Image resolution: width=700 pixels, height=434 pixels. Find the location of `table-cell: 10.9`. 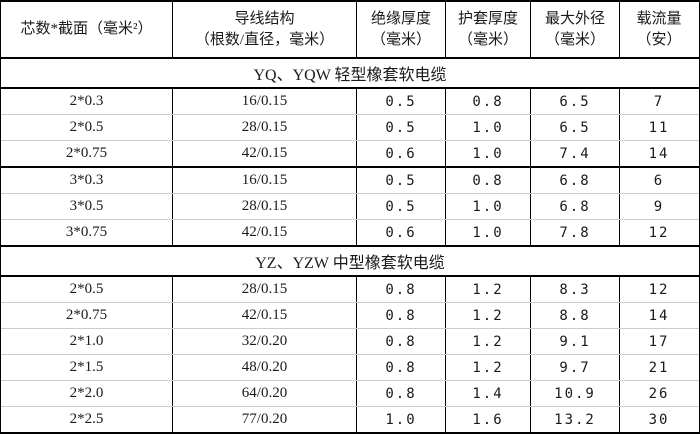

table-cell: 10.9 is located at coordinates (575, 393).